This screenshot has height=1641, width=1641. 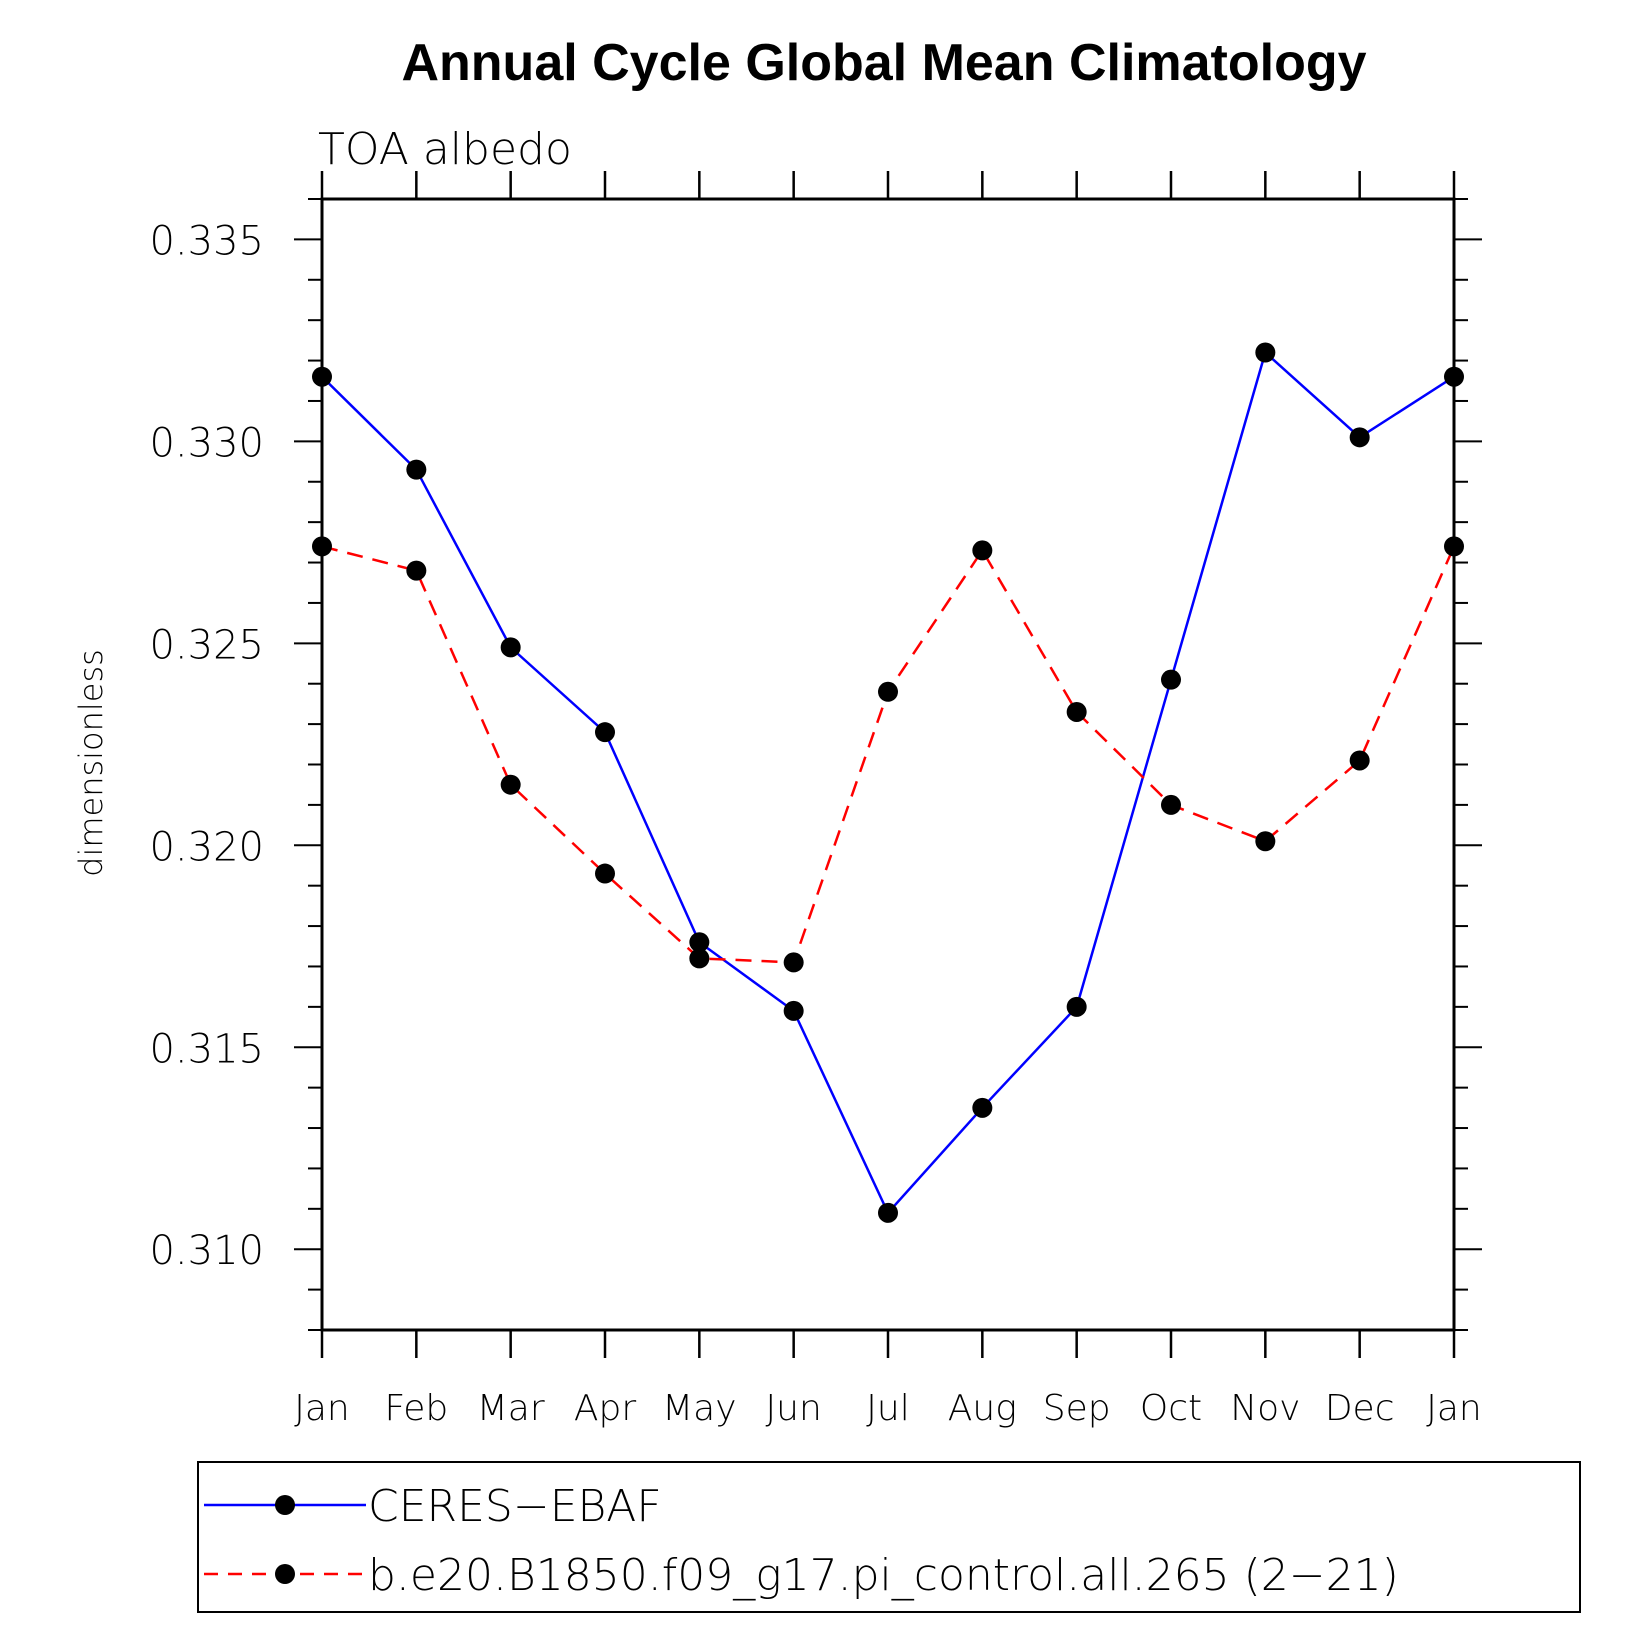 I want to click on legend-marker-model, so click(x=285, y=1574).